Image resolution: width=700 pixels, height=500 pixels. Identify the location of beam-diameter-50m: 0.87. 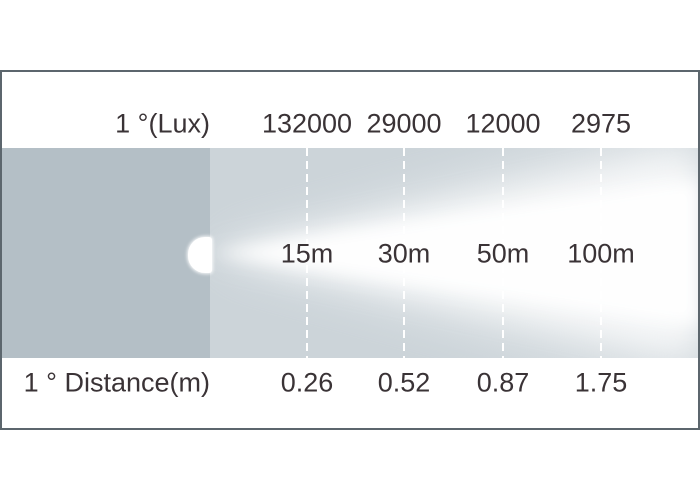
(503, 382).